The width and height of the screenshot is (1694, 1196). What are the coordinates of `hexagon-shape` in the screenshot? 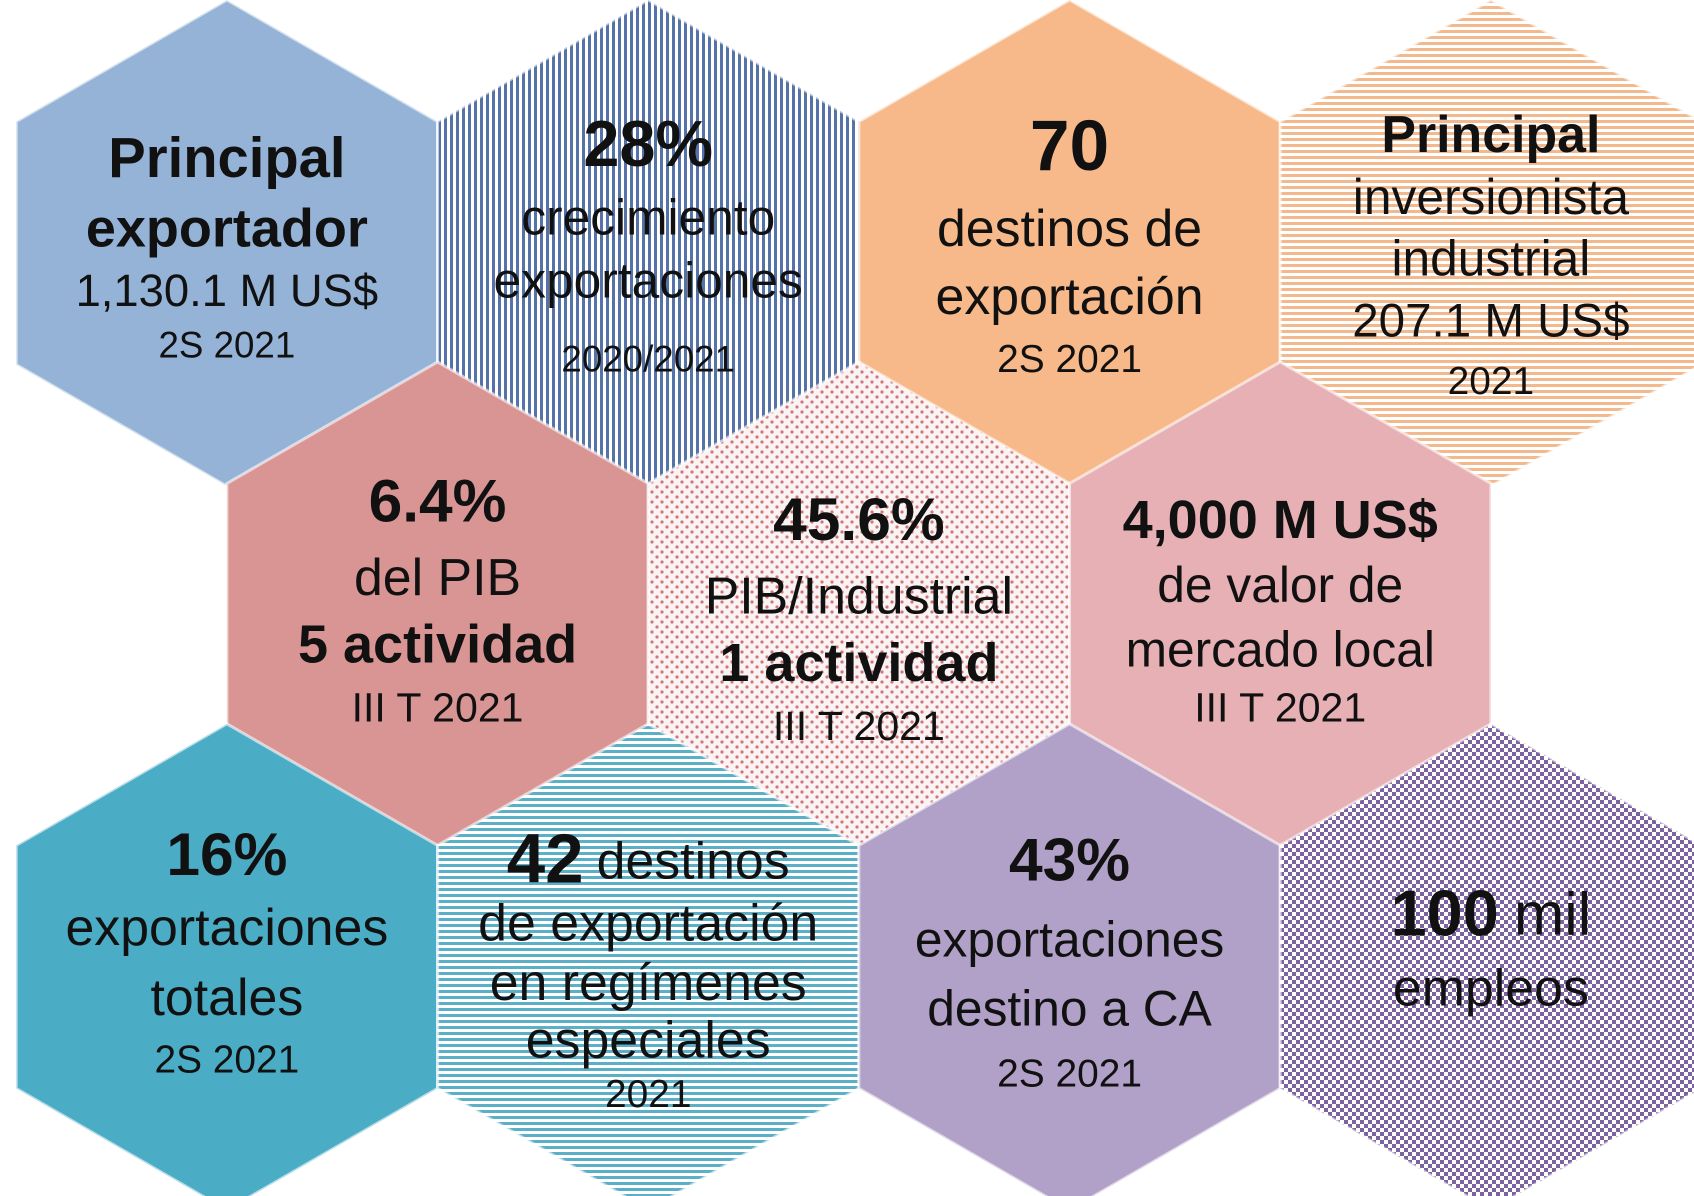 It's located at (1486, 959).